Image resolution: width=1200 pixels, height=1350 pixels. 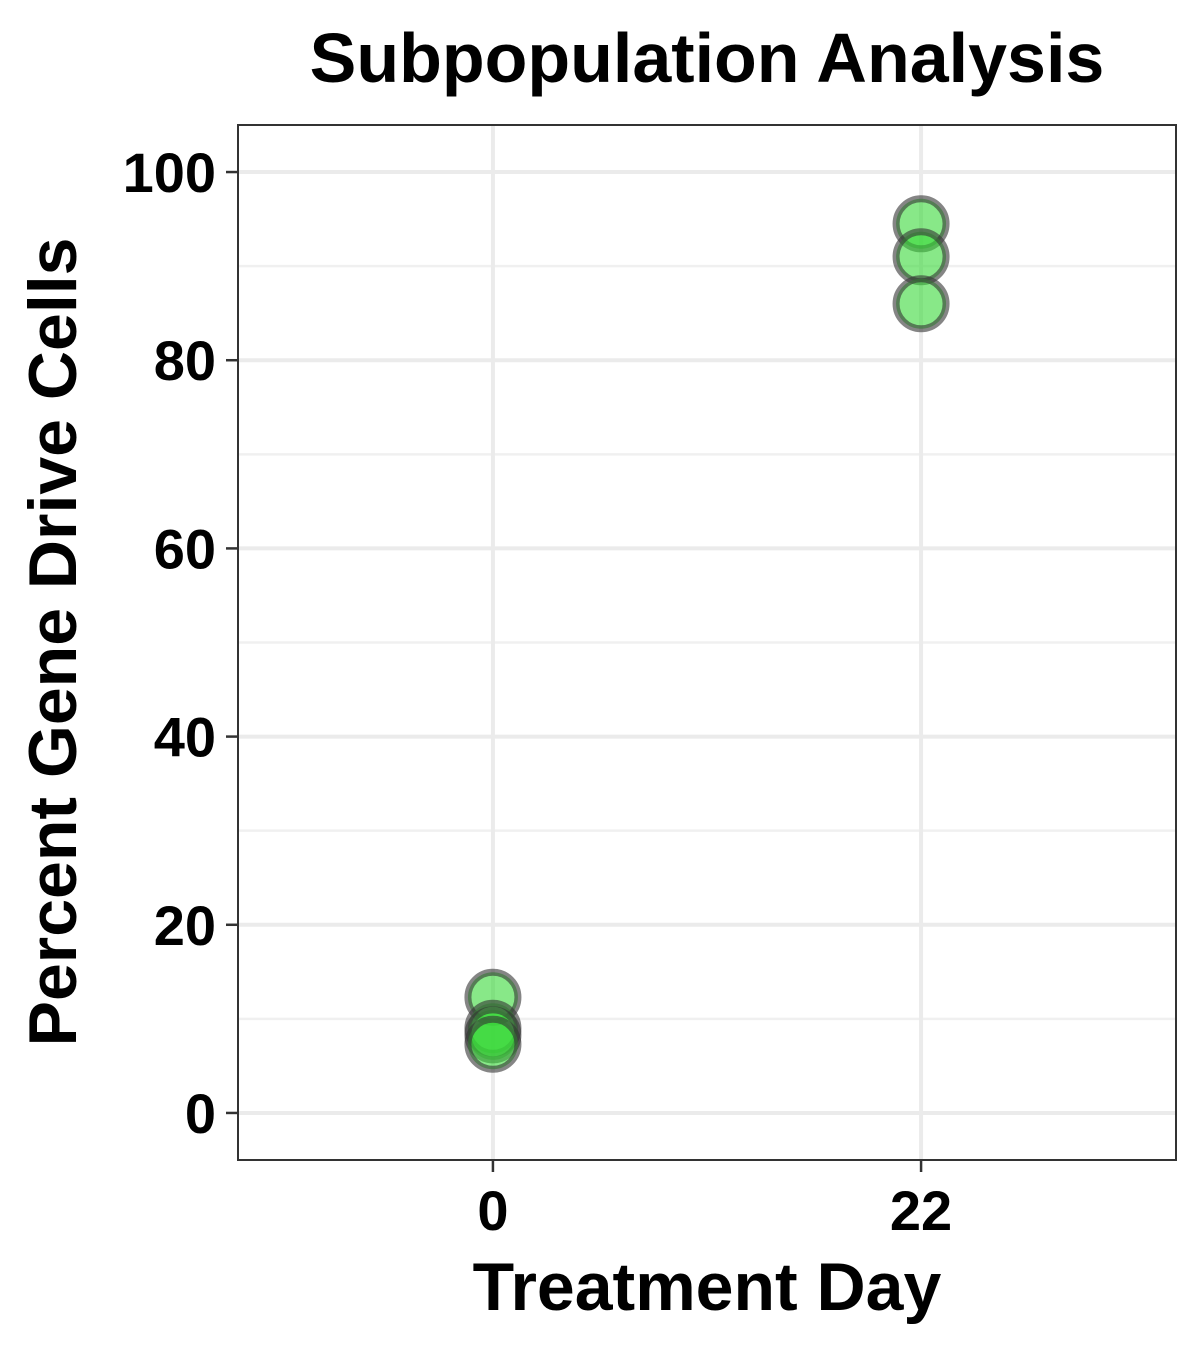 What do you see at coordinates (185, 360) in the screenshot?
I see `y-tick-label: 80` at bounding box center [185, 360].